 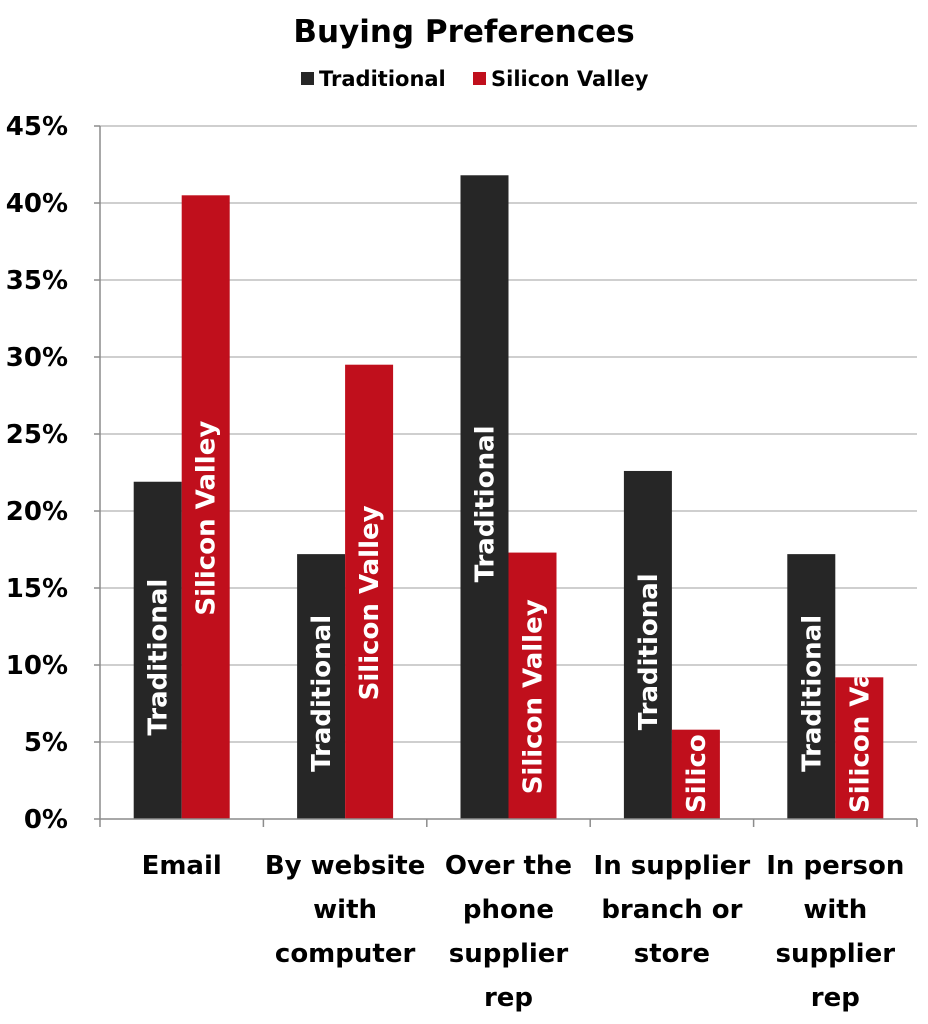 What do you see at coordinates (345, 910) in the screenshot?
I see `x-category-label: By website with computer` at bounding box center [345, 910].